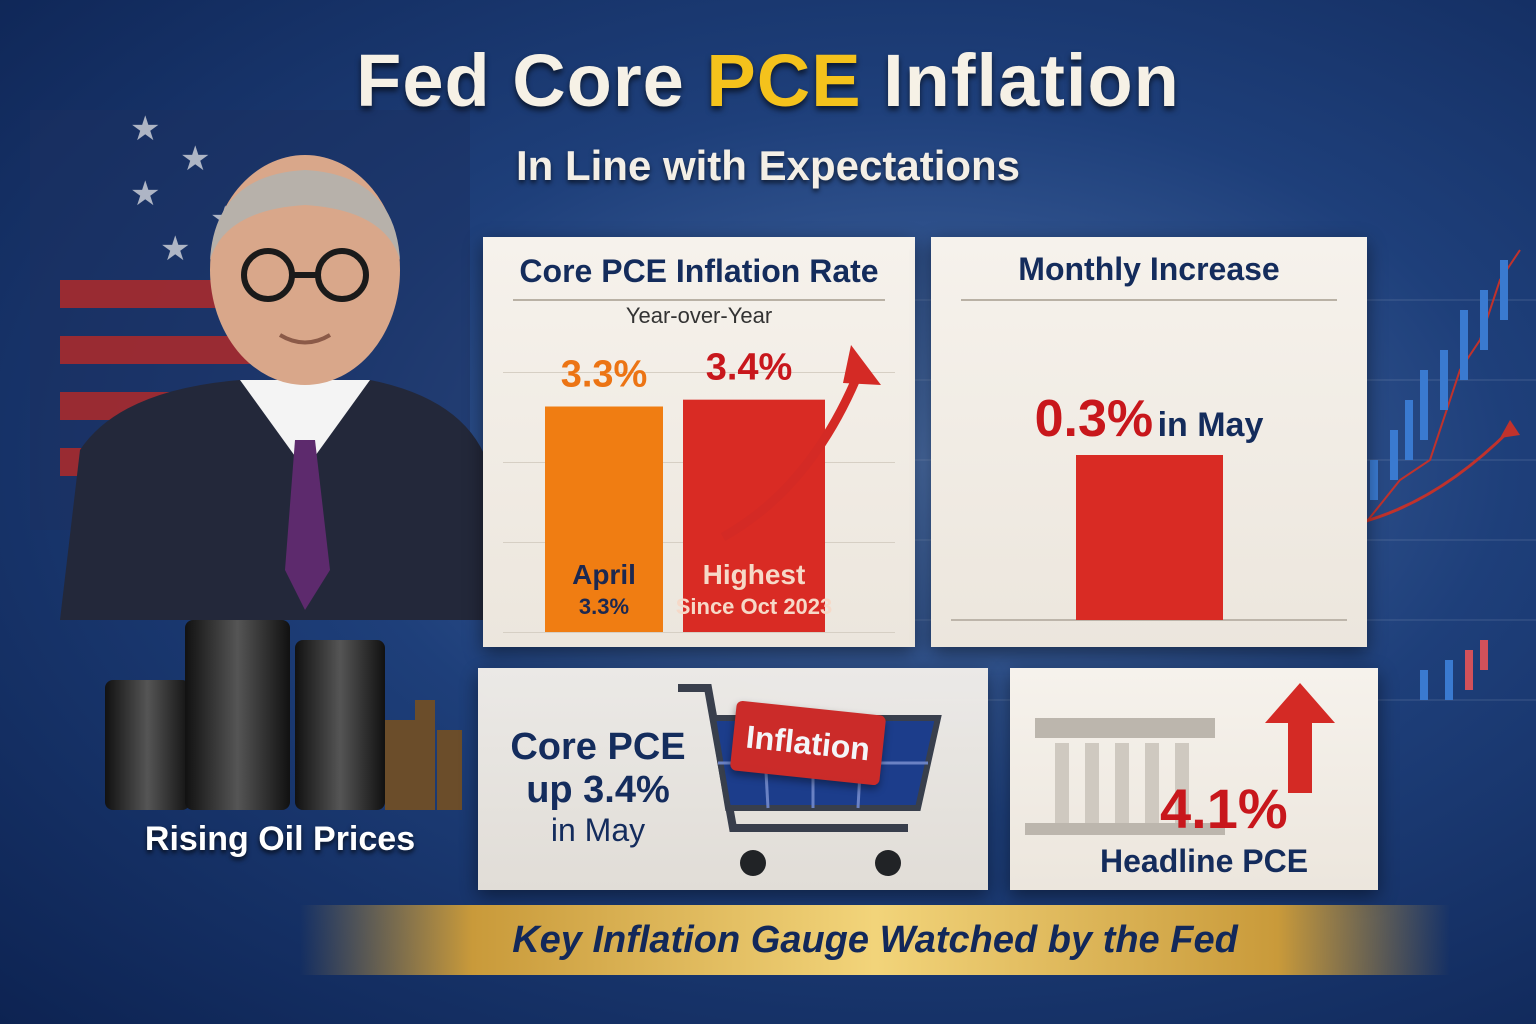 This screenshot has width=1536, height=1024. I want to click on inflation-sign-label: Inflation, so click(808, 742).